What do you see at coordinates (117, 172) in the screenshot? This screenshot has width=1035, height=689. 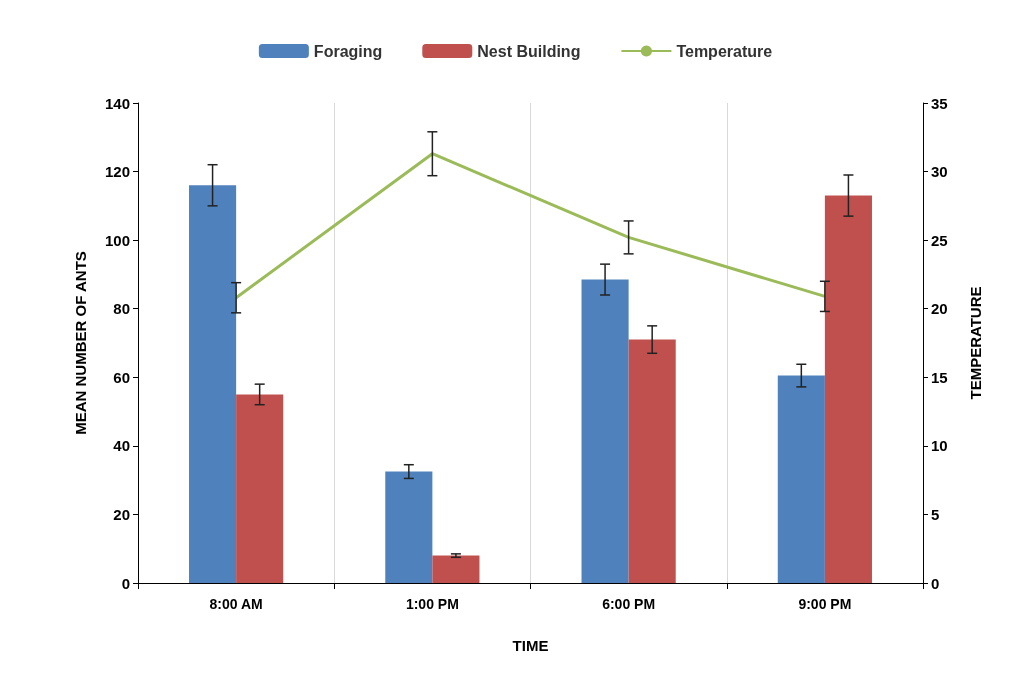 I see `y-tick-label: 120` at bounding box center [117, 172].